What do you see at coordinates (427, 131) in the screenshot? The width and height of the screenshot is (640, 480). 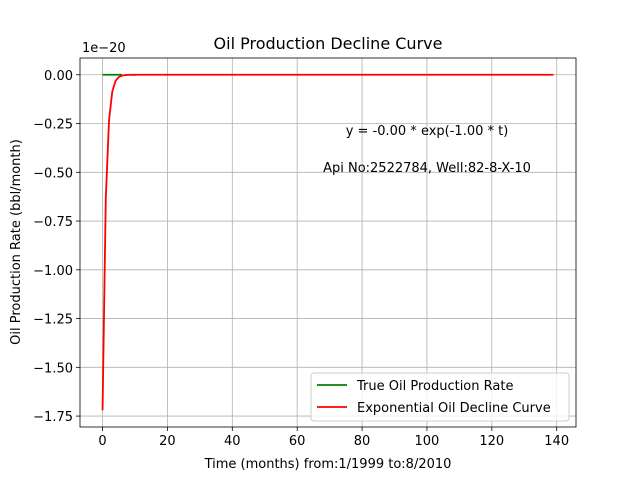 I see `fit-equation-annotation: y = -0.00 * exp(-1.00 * t)` at bounding box center [427, 131].